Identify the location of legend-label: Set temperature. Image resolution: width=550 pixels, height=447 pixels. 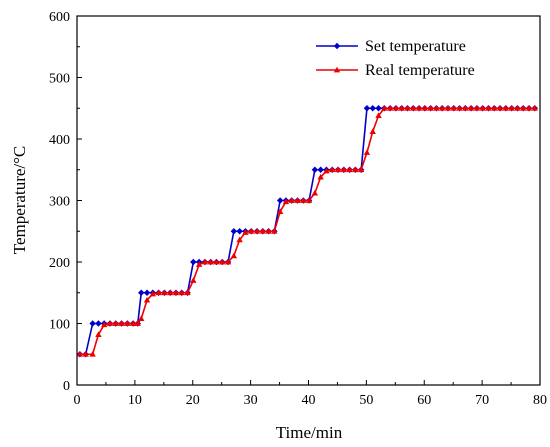
(415, 46).